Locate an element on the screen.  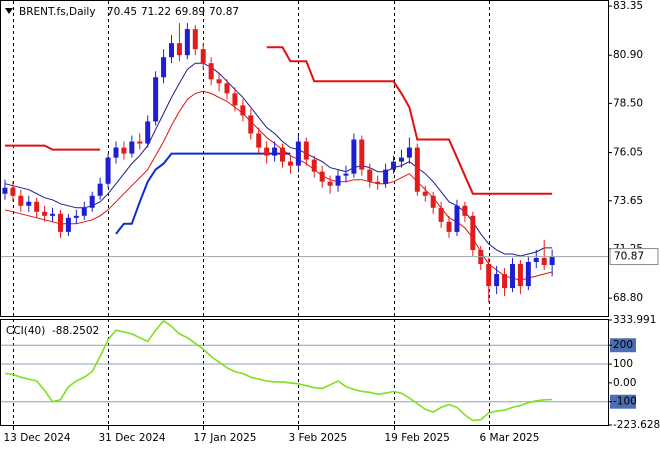
indicator-line is located at coordinates (203, 193).